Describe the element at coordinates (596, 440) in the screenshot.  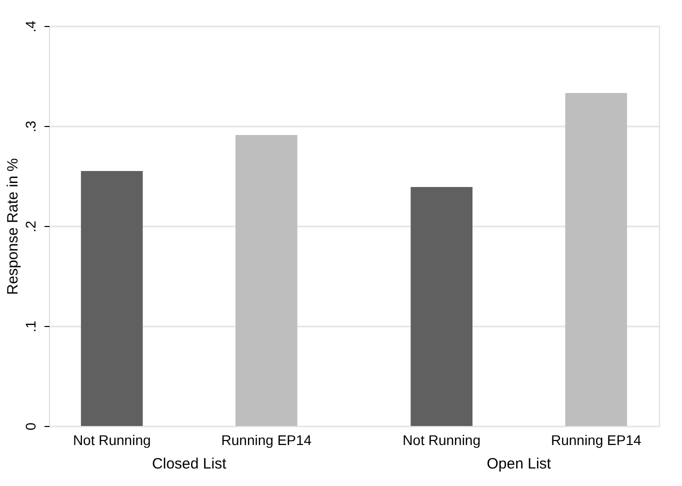
I see `text: Running EP14` at that location.